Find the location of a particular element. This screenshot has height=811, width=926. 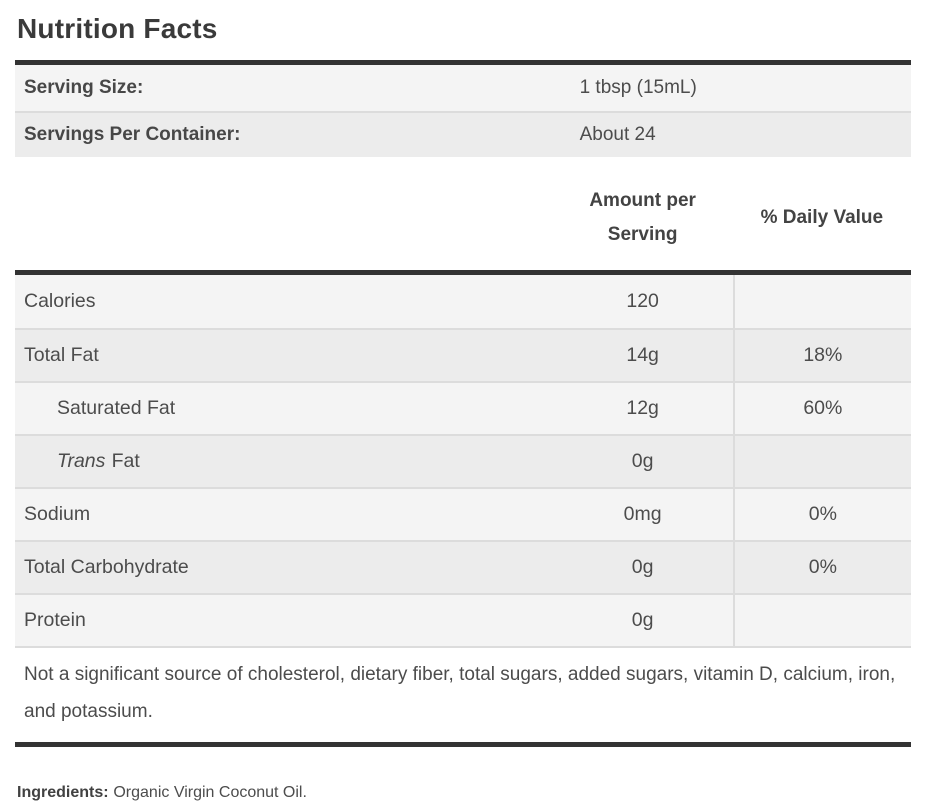

table-row-total-carbohydrate: Total Carbohydrate 0g 0% is located at coordinates (463, 566).